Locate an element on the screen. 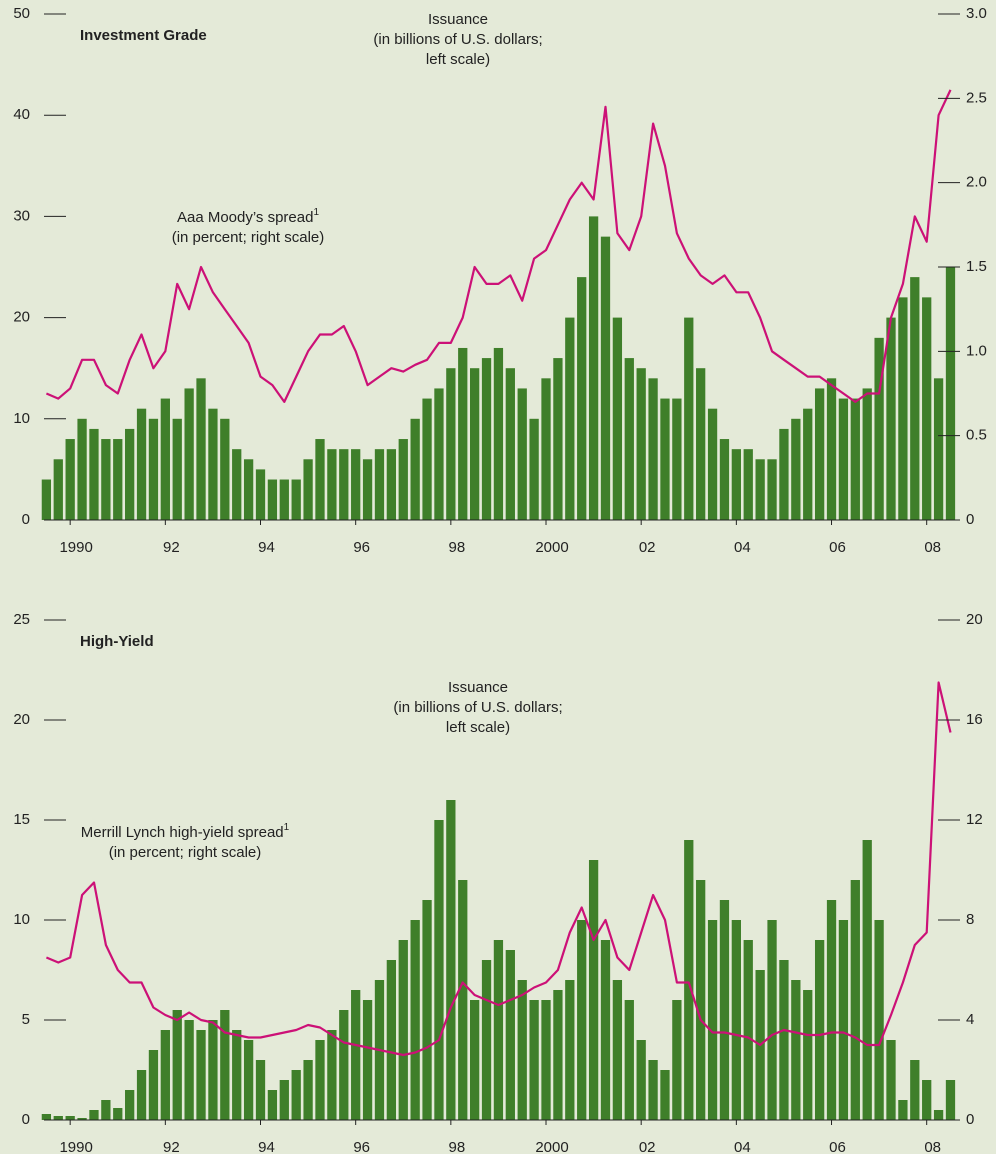 Image resolution: width=996 pixels, height=1154 pixels. y-tick-label: 20 is located at coordinates (21, 719).